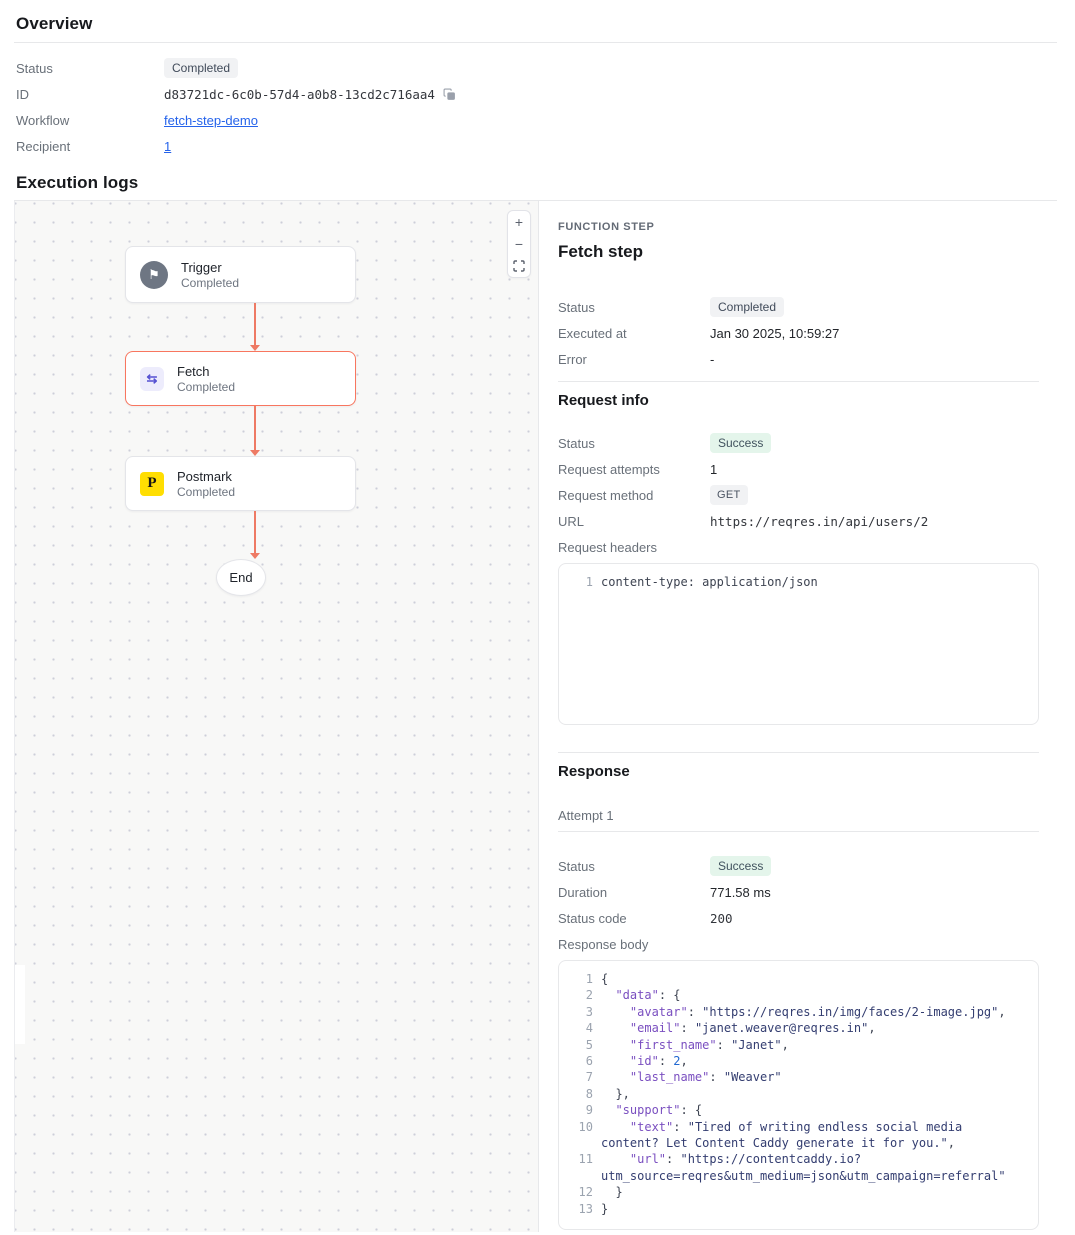 This screenshot has height=1235, width=1075. Describe the element at coordinates (22, 94) in the screenshot. I see `id-label: ID` at that location.